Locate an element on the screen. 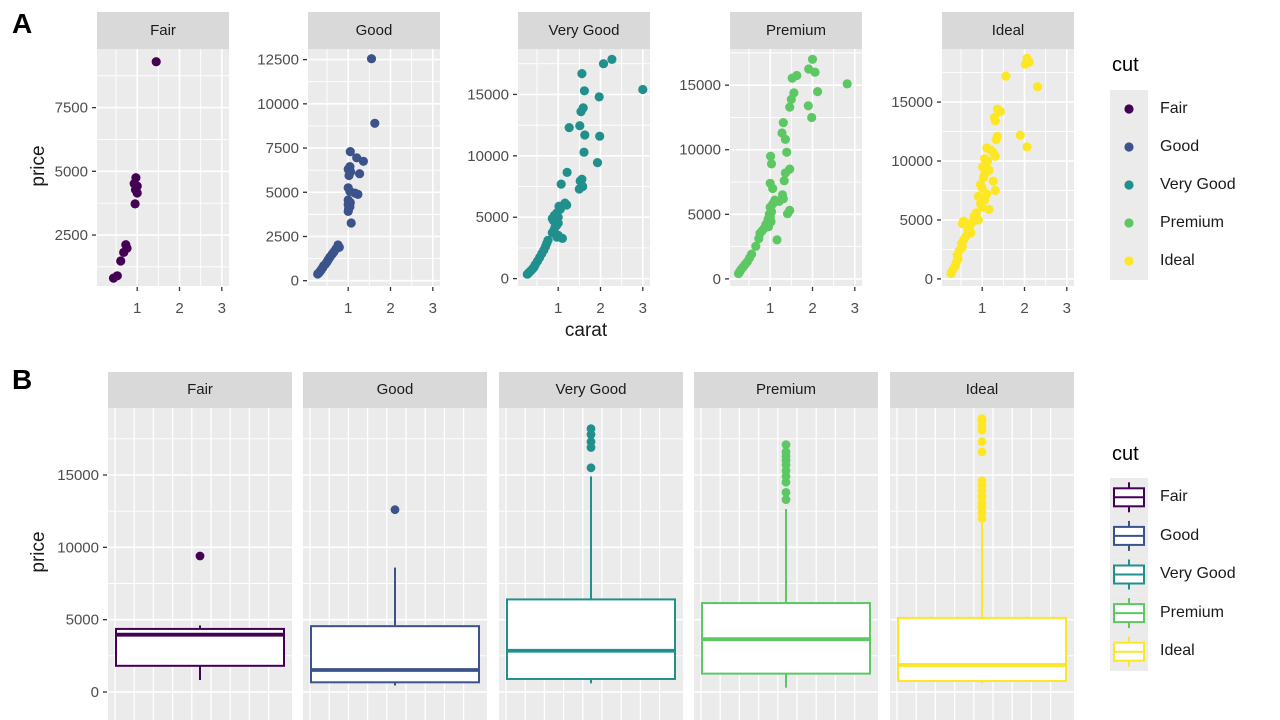 This screenshot has width=1280, height=720. svg-text: 12500 is located at coordinates (278, 60).